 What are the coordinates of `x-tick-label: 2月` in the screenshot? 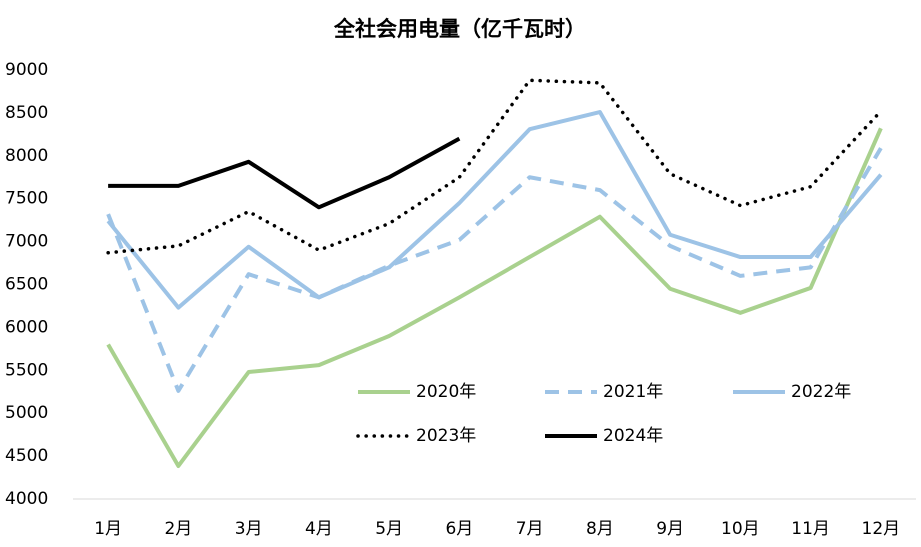 It's located at (178, 529).